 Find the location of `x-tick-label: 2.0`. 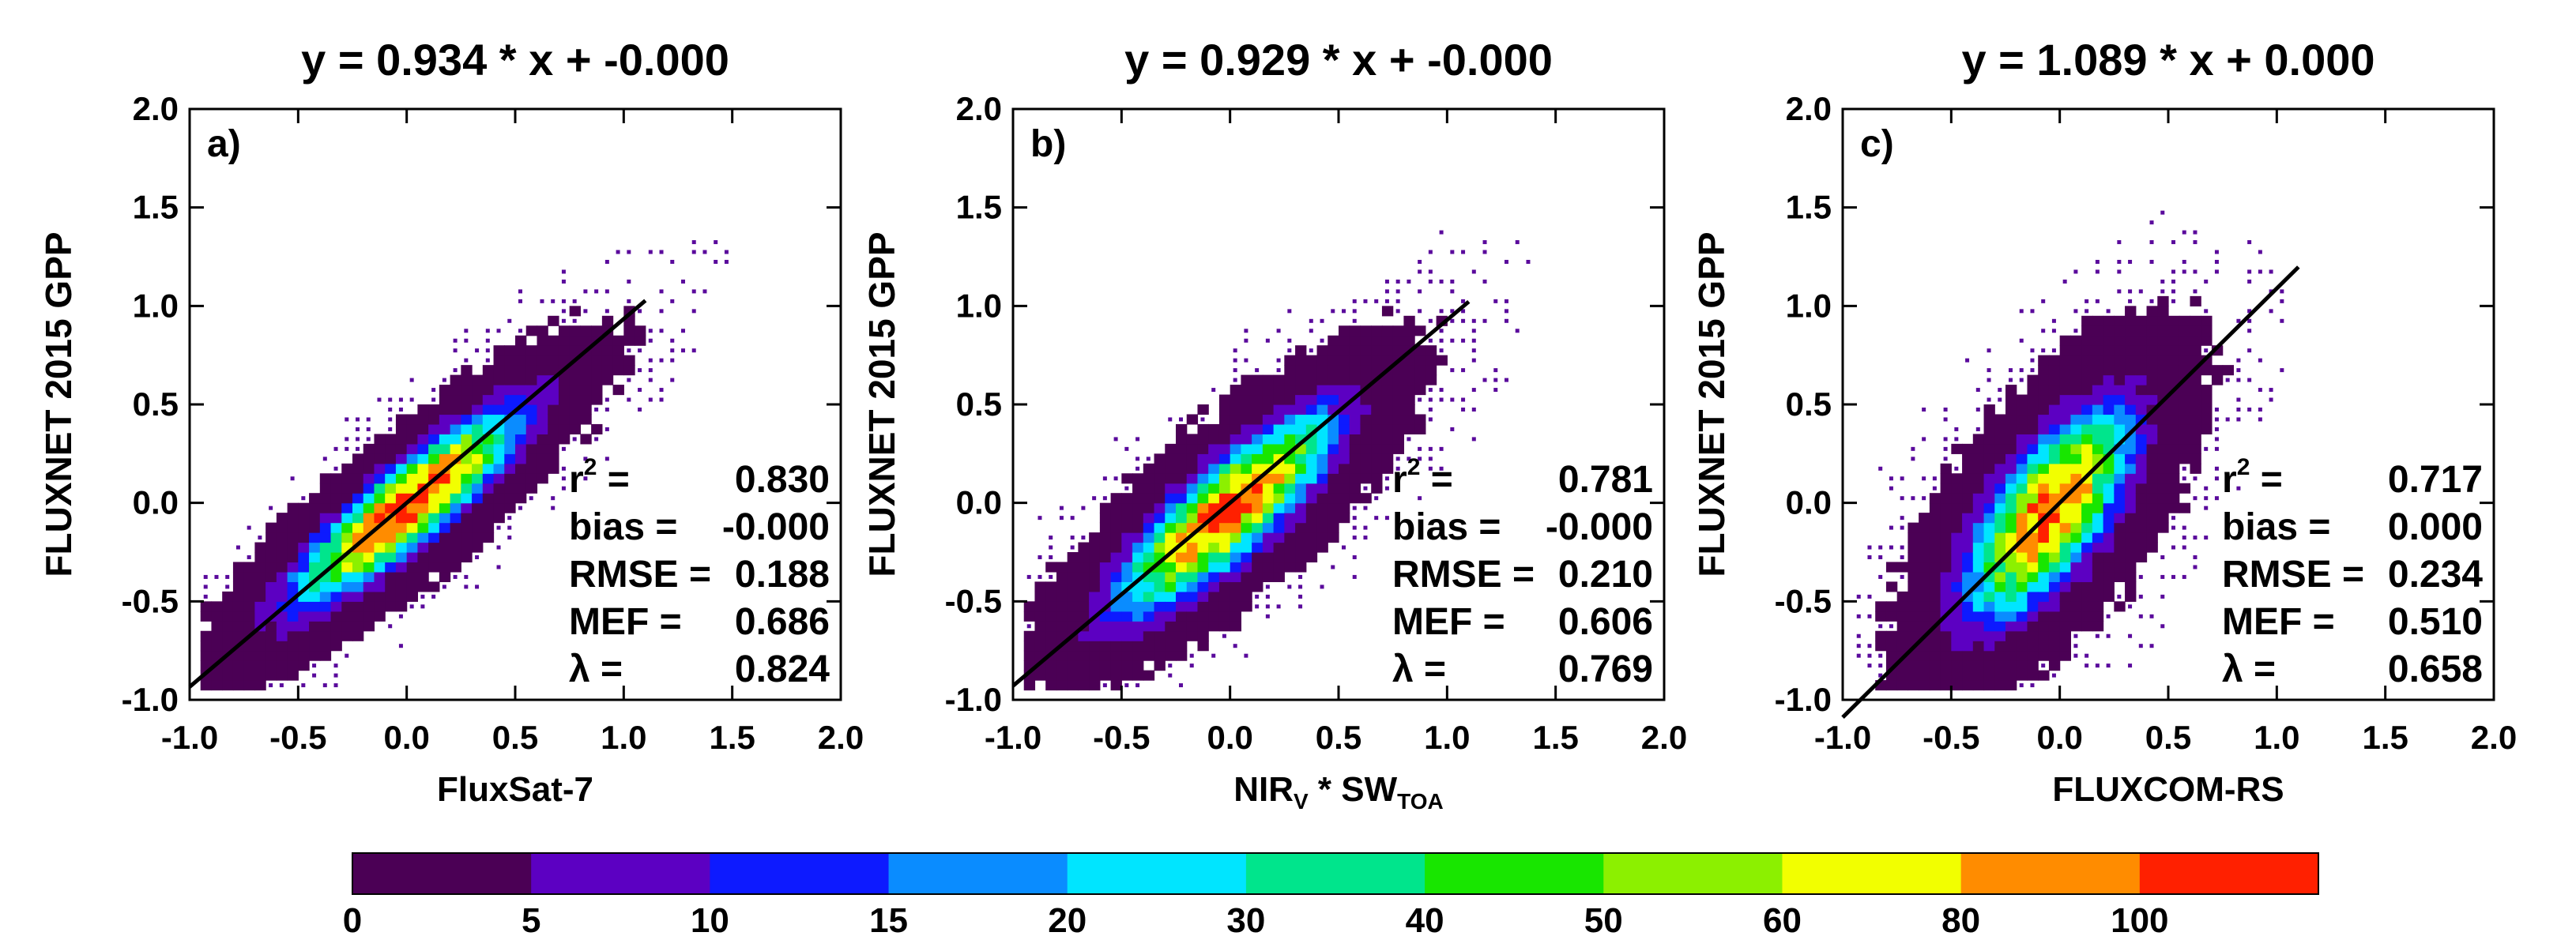

x-tick-label: 2.0 is located at coordinates (841, 737).